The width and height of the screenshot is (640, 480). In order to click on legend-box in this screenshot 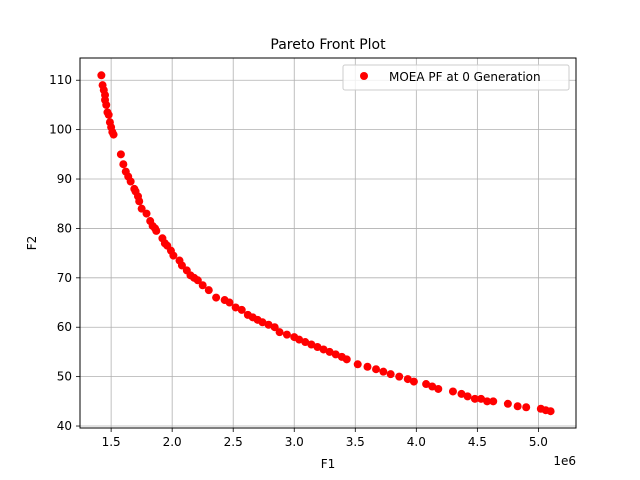, I will do `click(456, 77)`.